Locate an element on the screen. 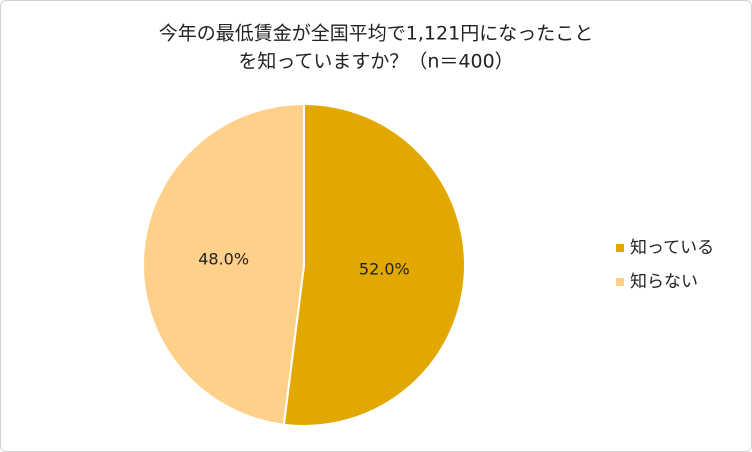  chart-title: 今年の最低賃金が全国平均で1,121円になったこと is located at coordinates (376, 34).